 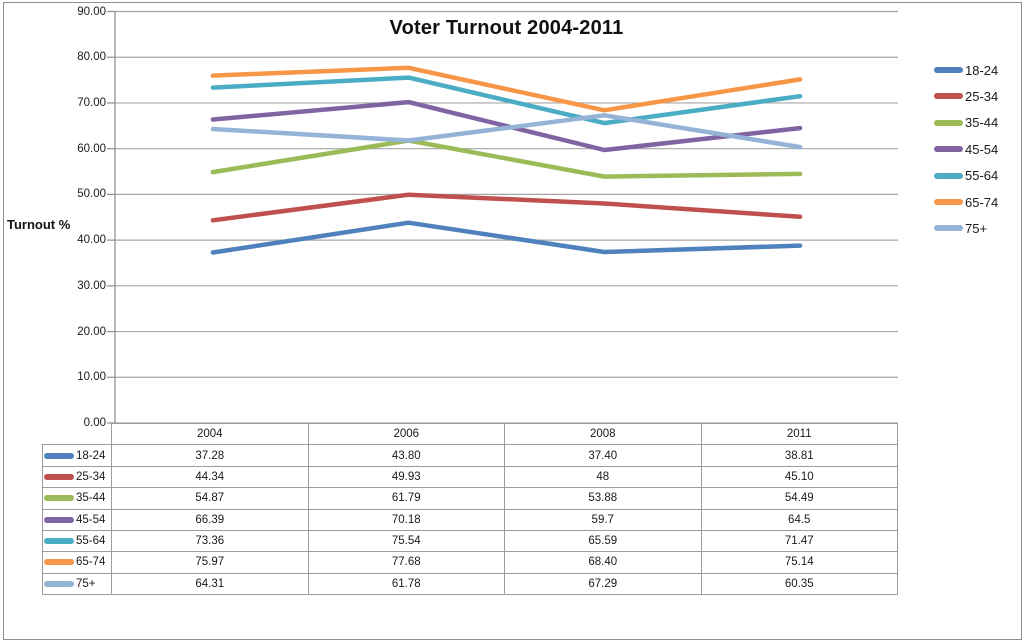 I want to click on table-row-label: 35-44, so click(x=77, y=498).